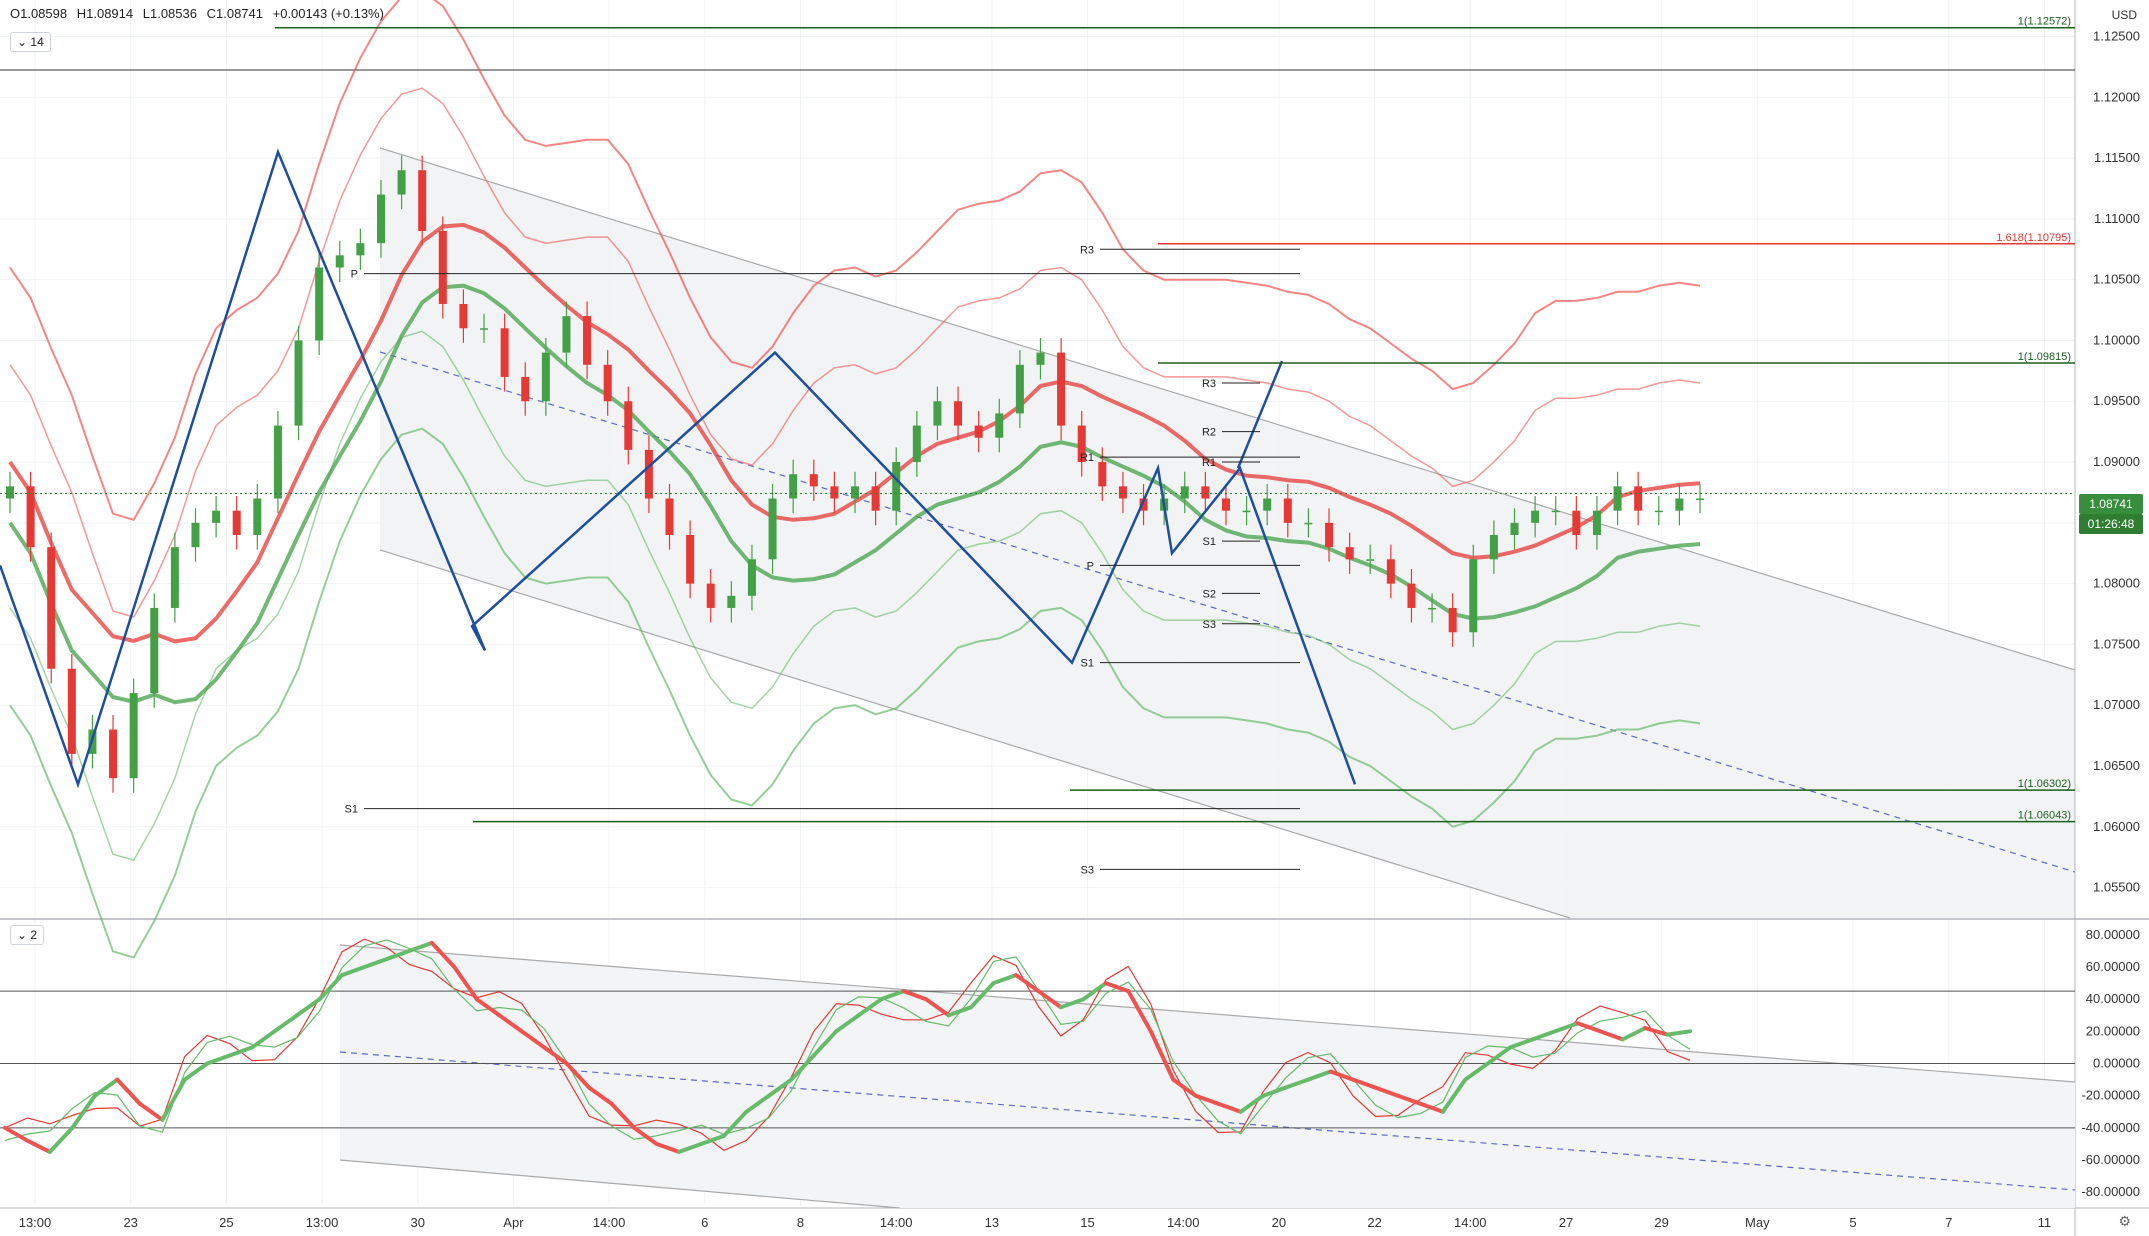 Image resolution: width=2149 pixels, height=1236 pixels. What do you see at coordinates (1948, 1222) in the screenshot?
I see `time-tick-label: 7` at bounding box center [1948, 1222].